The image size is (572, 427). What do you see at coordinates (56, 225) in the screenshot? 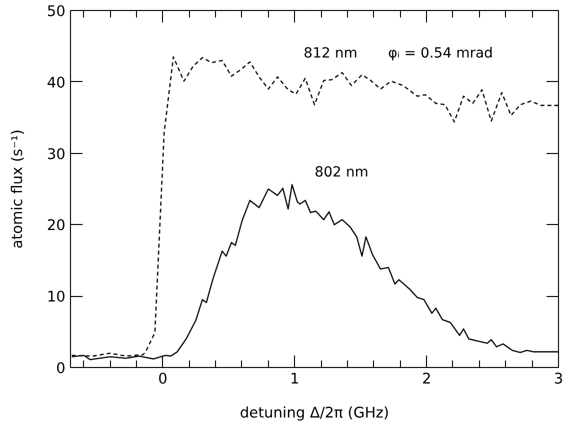
I see `y-tick-label: 20` at bounding box center [56, 225].